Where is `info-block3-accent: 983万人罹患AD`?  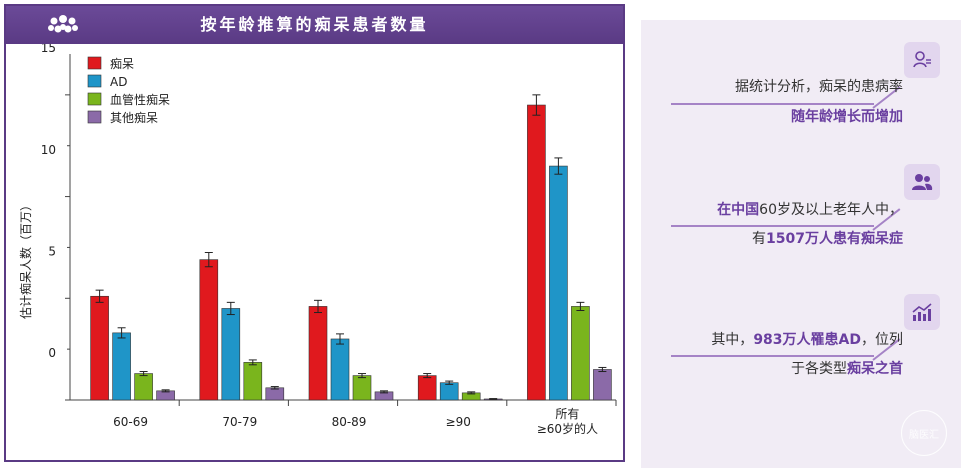 info-block3-accent: 983万人罹患AD is located at coordinates (807, 340).